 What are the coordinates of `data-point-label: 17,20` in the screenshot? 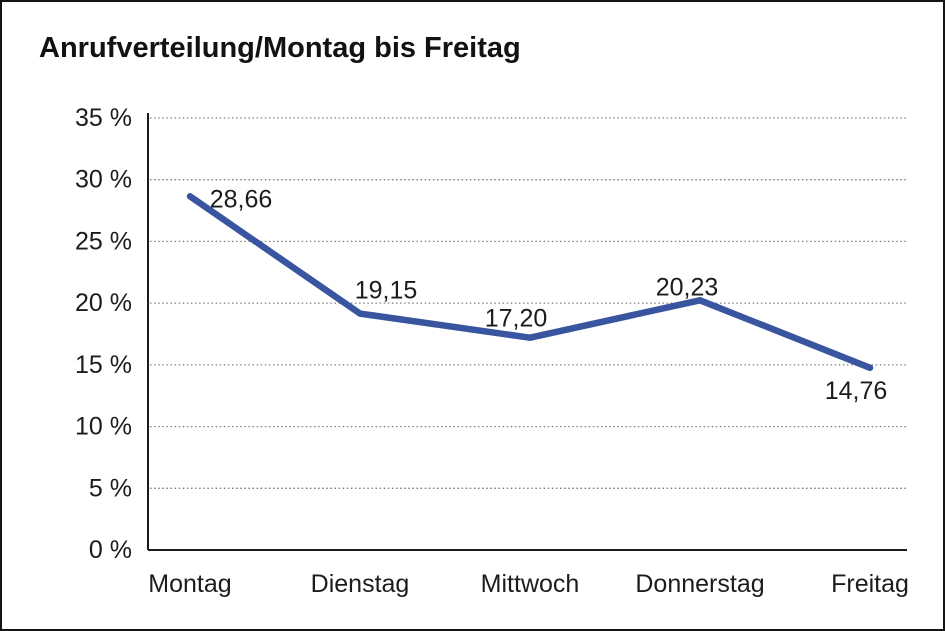 It's located at (516, 319).